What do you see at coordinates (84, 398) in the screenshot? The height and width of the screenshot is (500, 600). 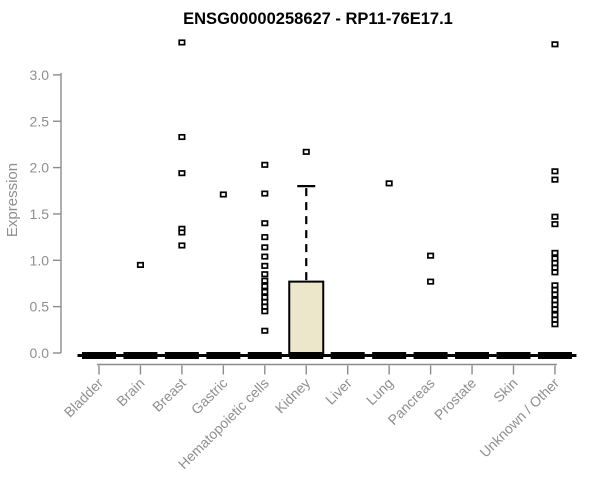 I see `x-tick-label: Bladder` at bounding box center [84, 398].